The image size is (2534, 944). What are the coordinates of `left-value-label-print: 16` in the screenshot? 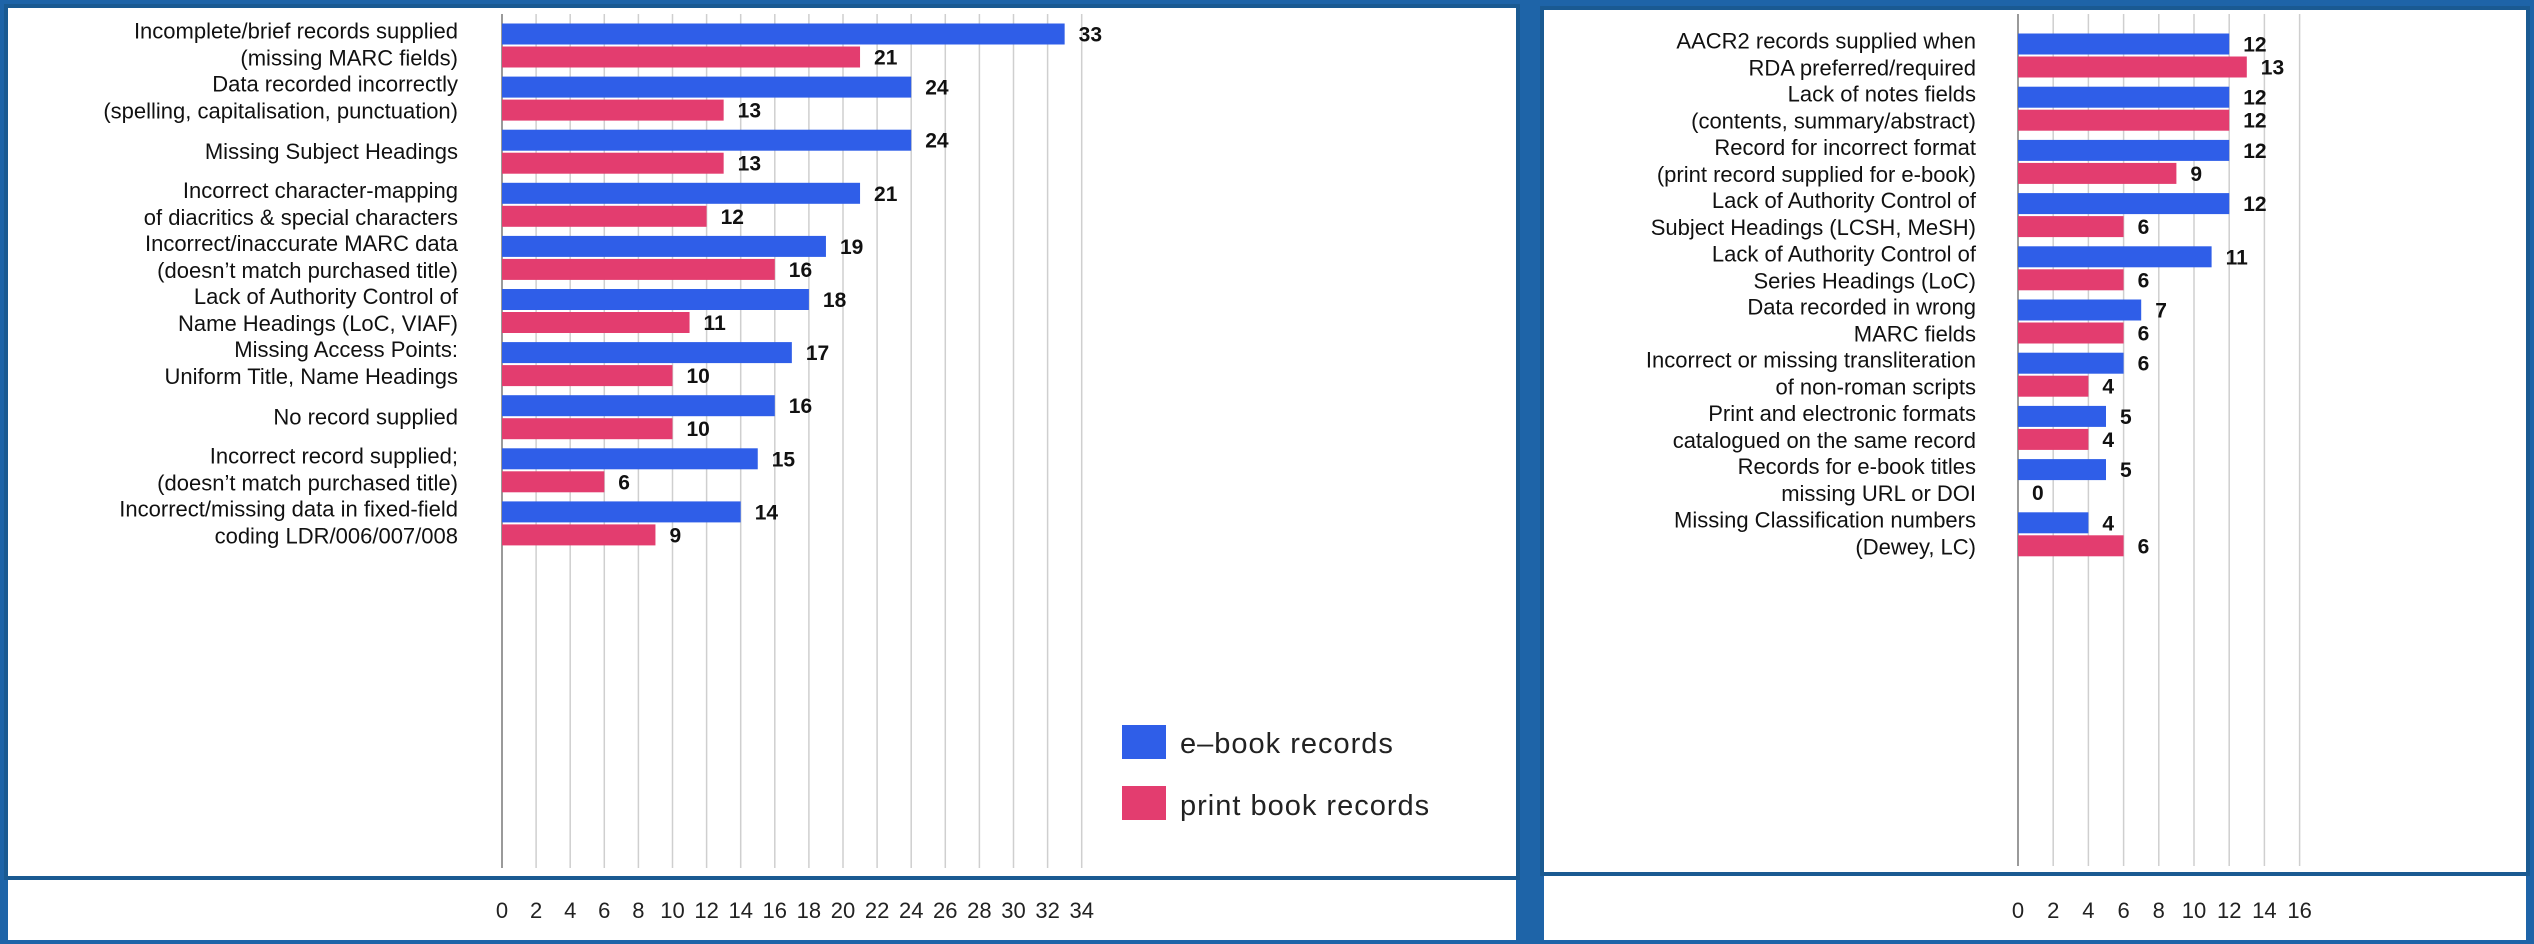 It's located at (800, 270).